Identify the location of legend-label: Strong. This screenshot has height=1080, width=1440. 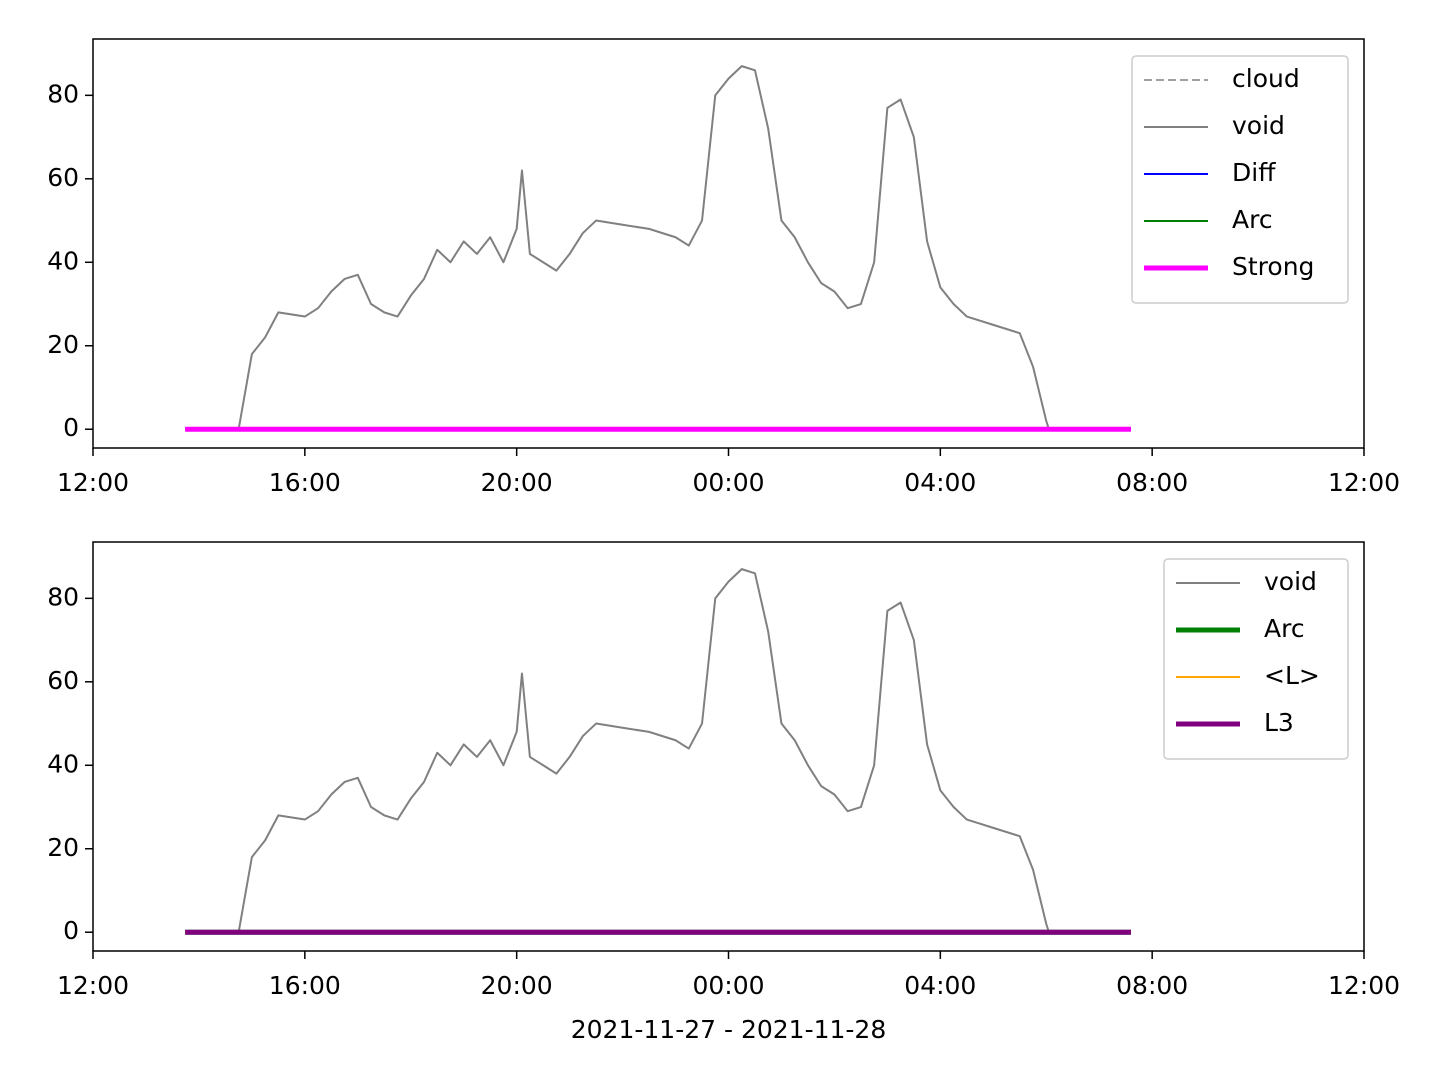
(1273, 266).